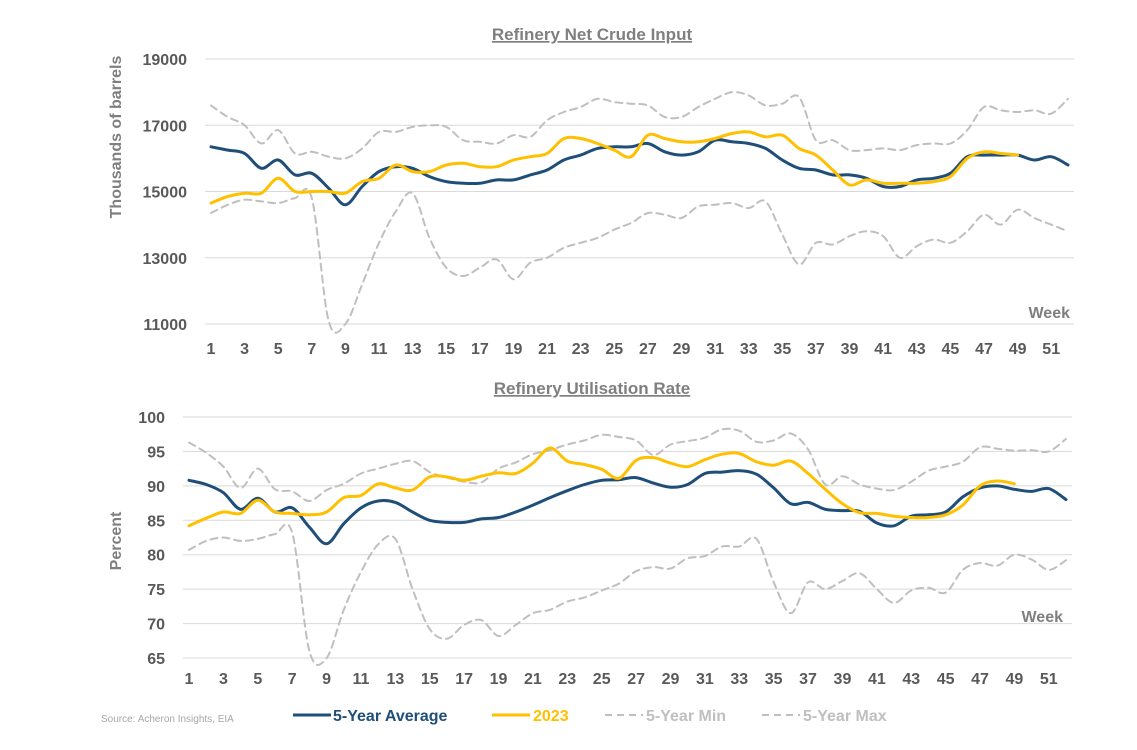  Describe the element at coordinates (390, 716) in the screenshot. I see `legend-label: 5-Year Average` at that location.